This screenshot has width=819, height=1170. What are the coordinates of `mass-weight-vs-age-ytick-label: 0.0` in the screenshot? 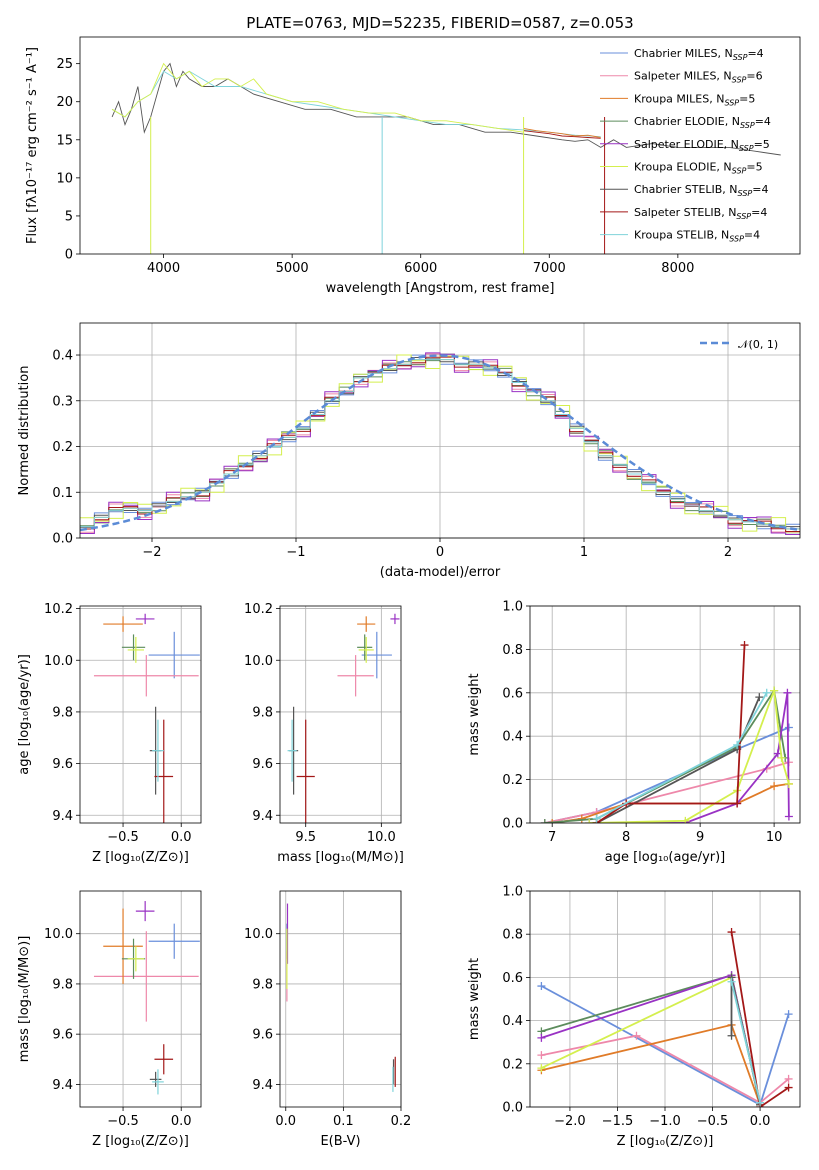 It's located at (512, 824).